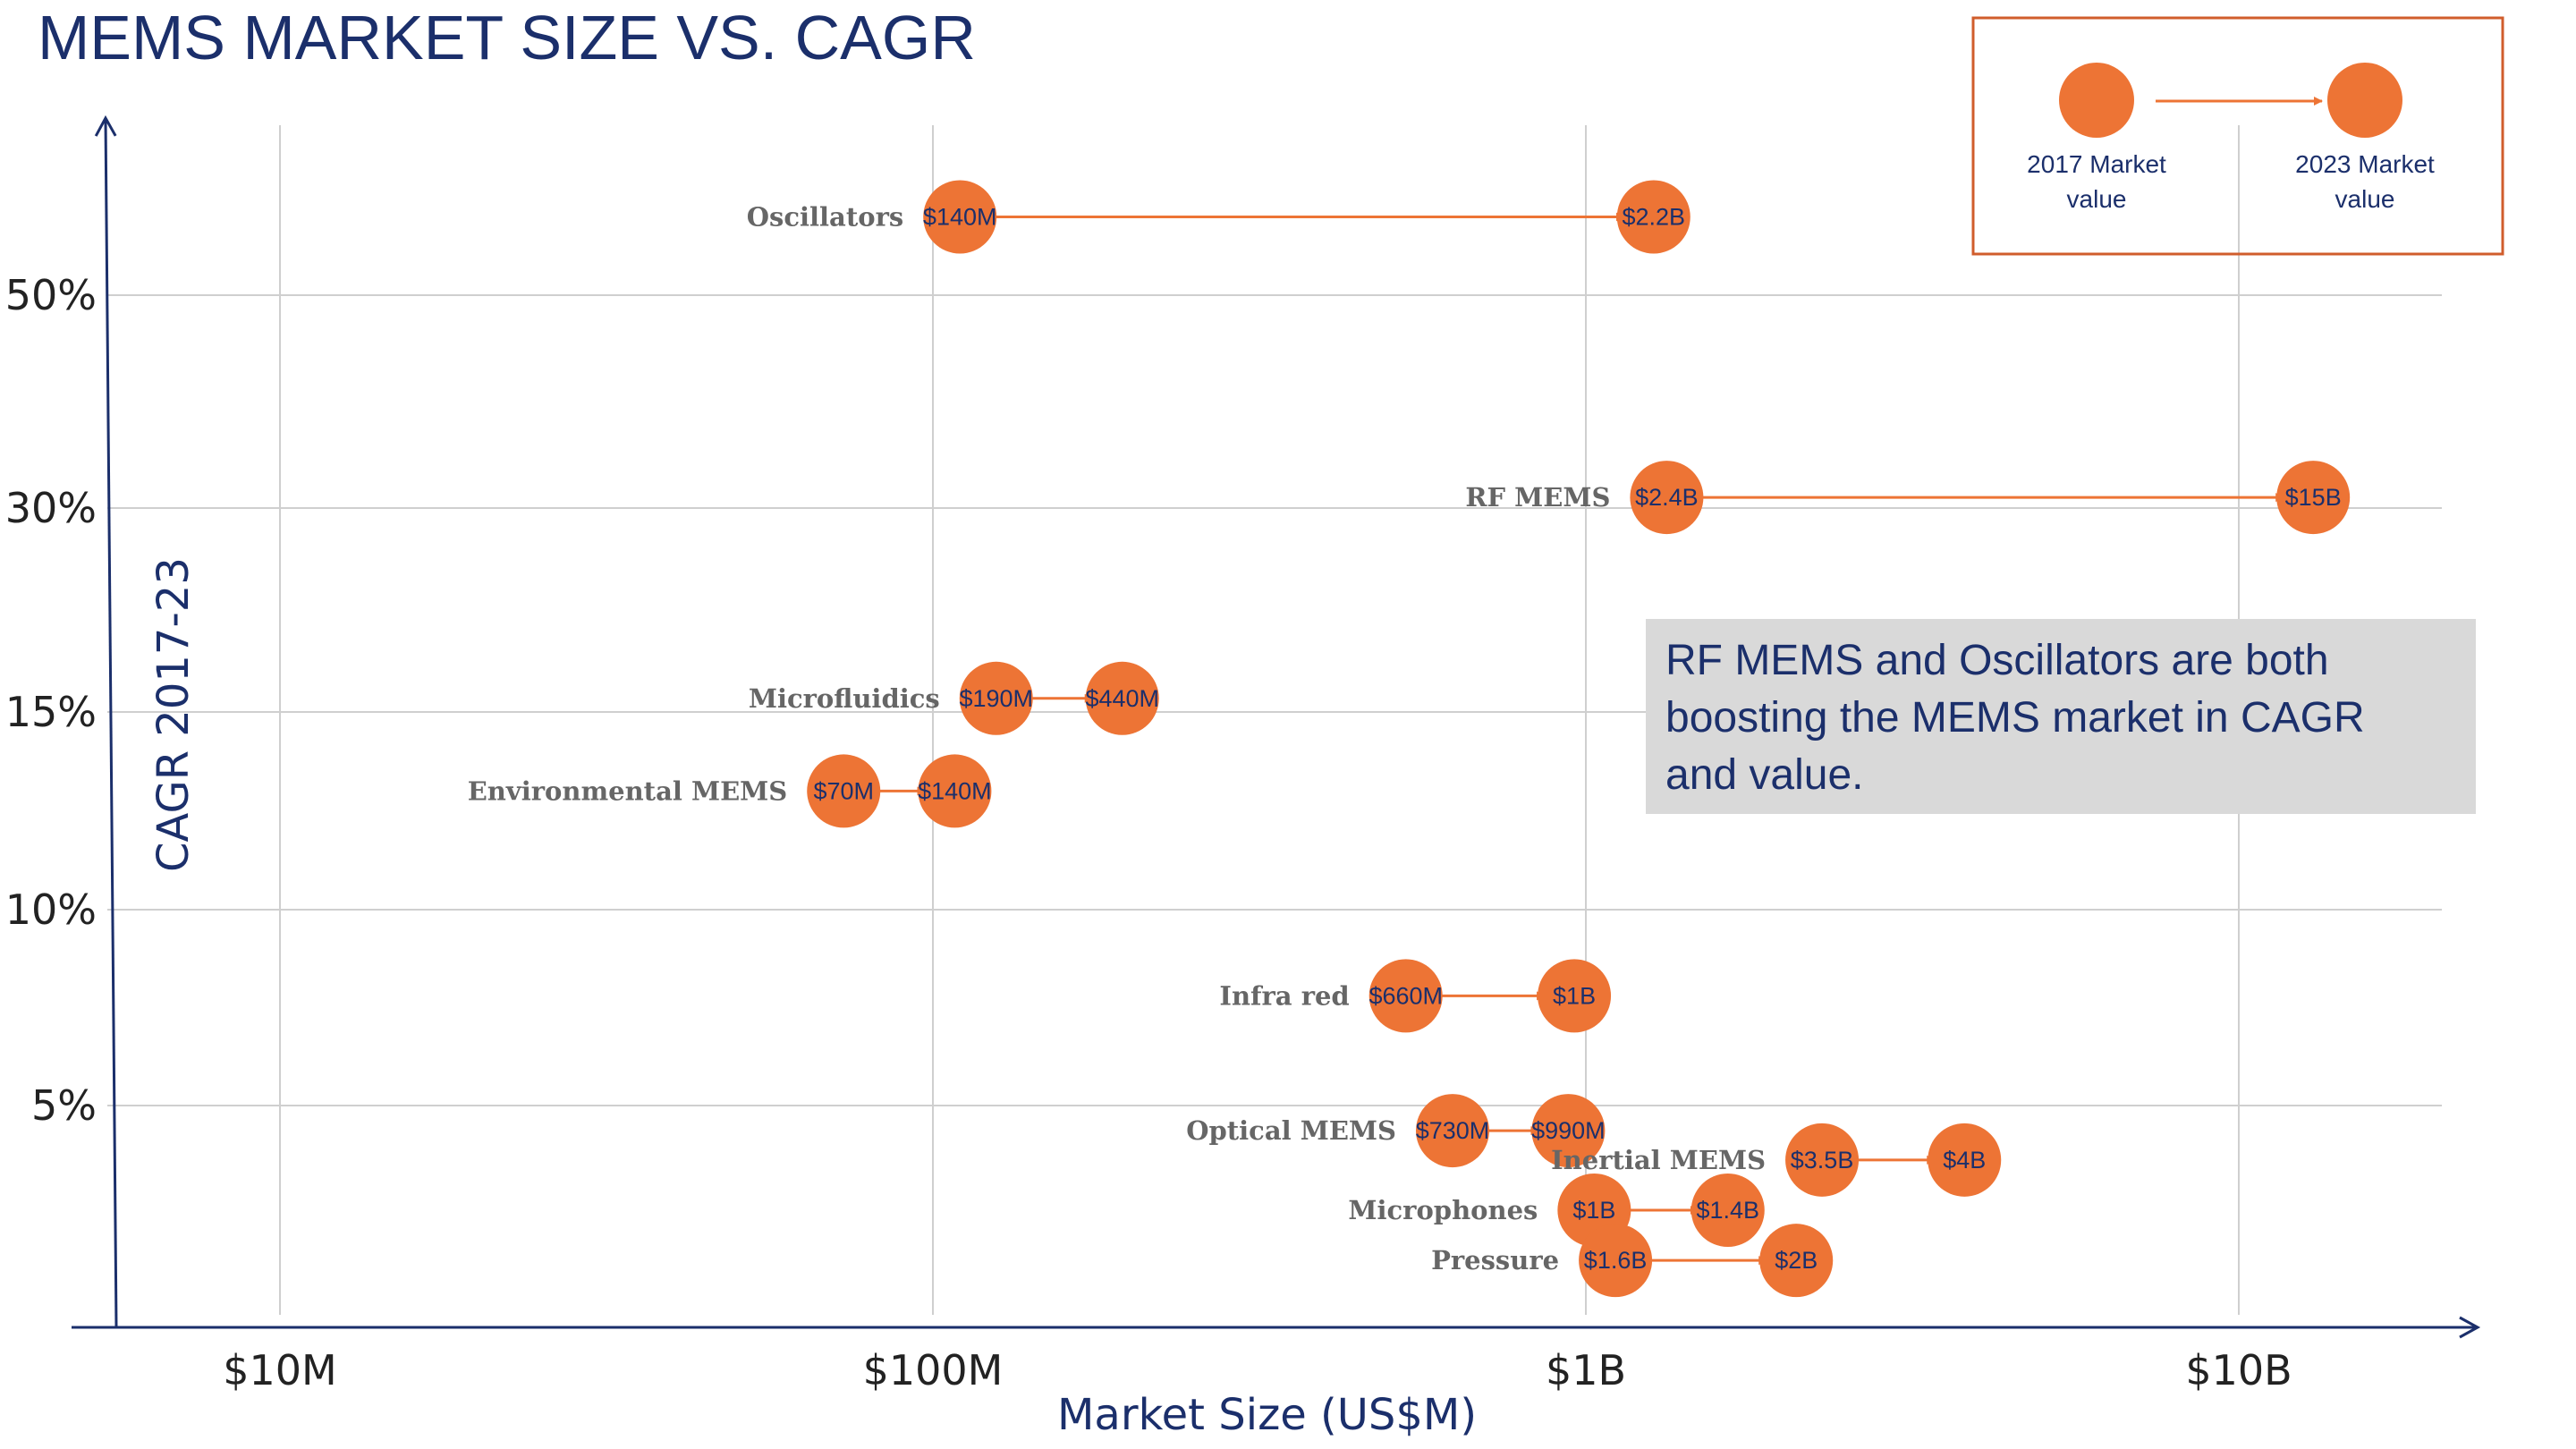 The width and height of the screenshot is (2576, 1449). What do you see at coordinates (1764, 775) in the screenshot?
I see `callout-line-3: and value.` at bounding box center [1764, 775].